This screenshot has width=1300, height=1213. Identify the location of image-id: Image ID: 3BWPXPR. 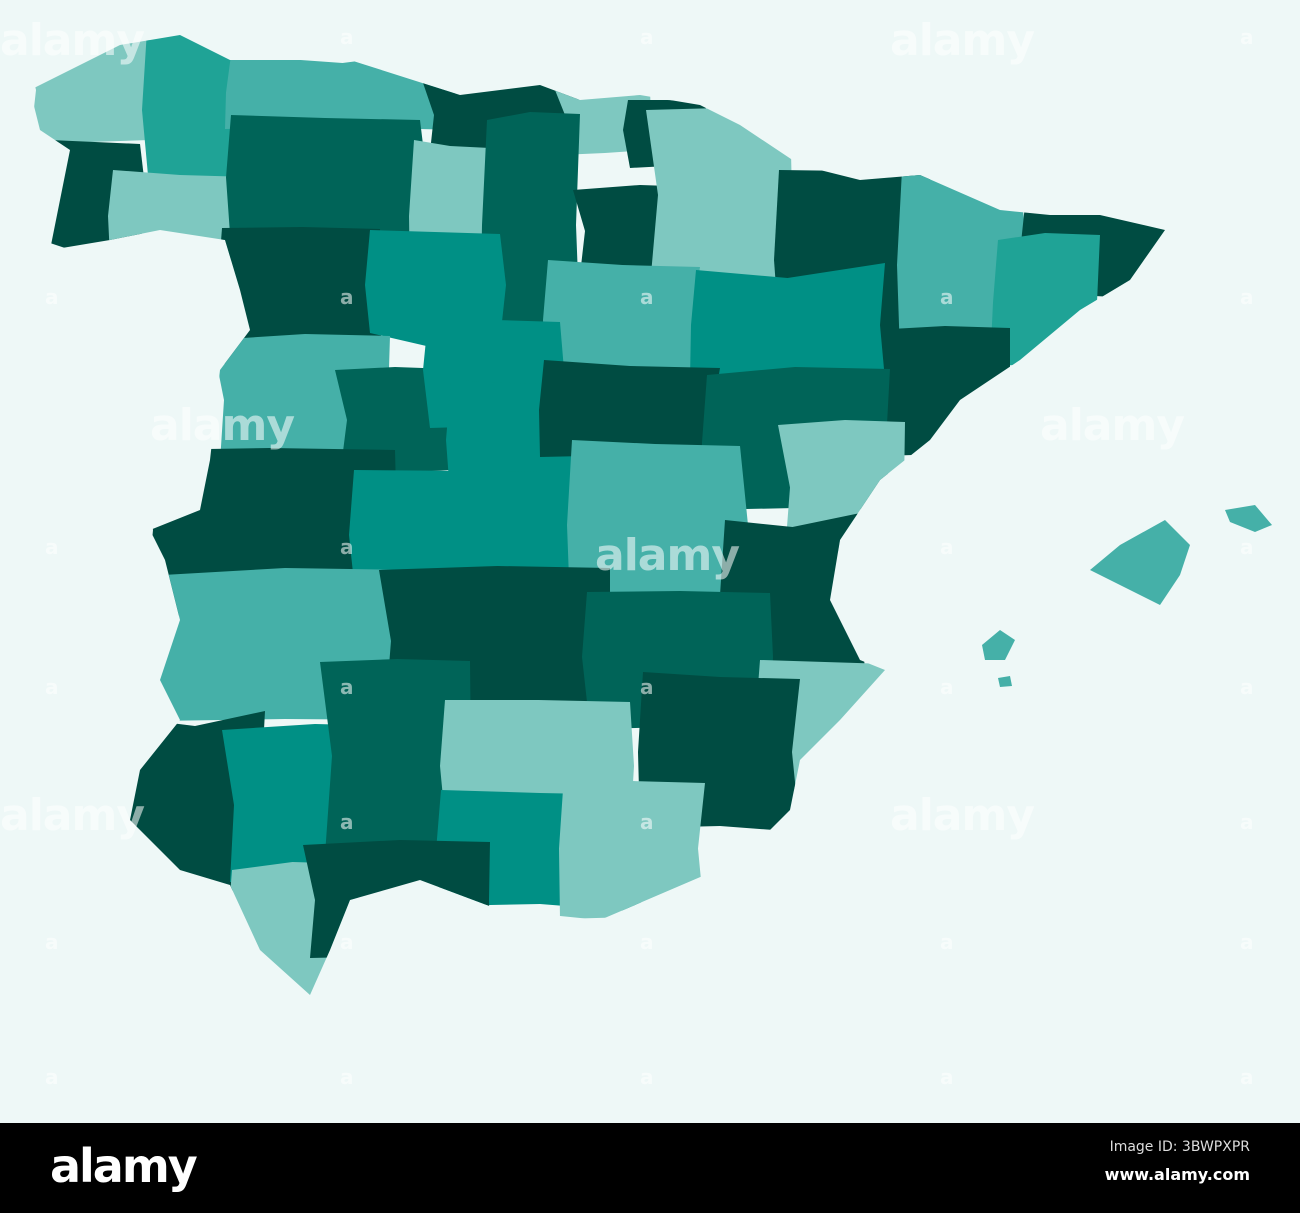
(1179, 1147).